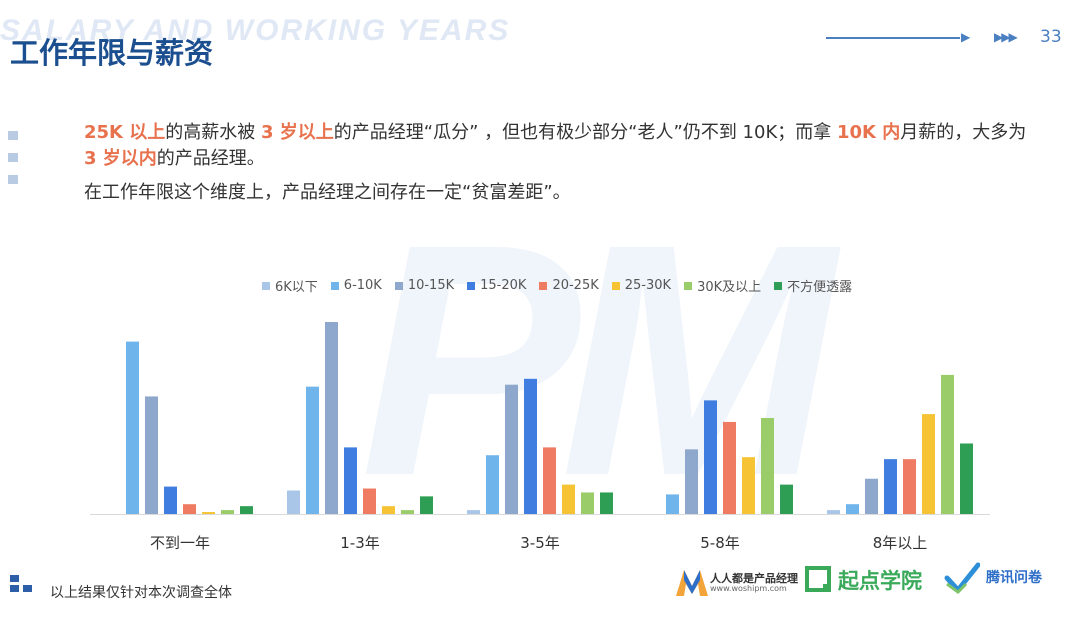 This screenshot has height=626, width=1080. Describe the element at coordinates (729, 287) in the screenshot. I see `legend-label: 30K及以上` at that location.